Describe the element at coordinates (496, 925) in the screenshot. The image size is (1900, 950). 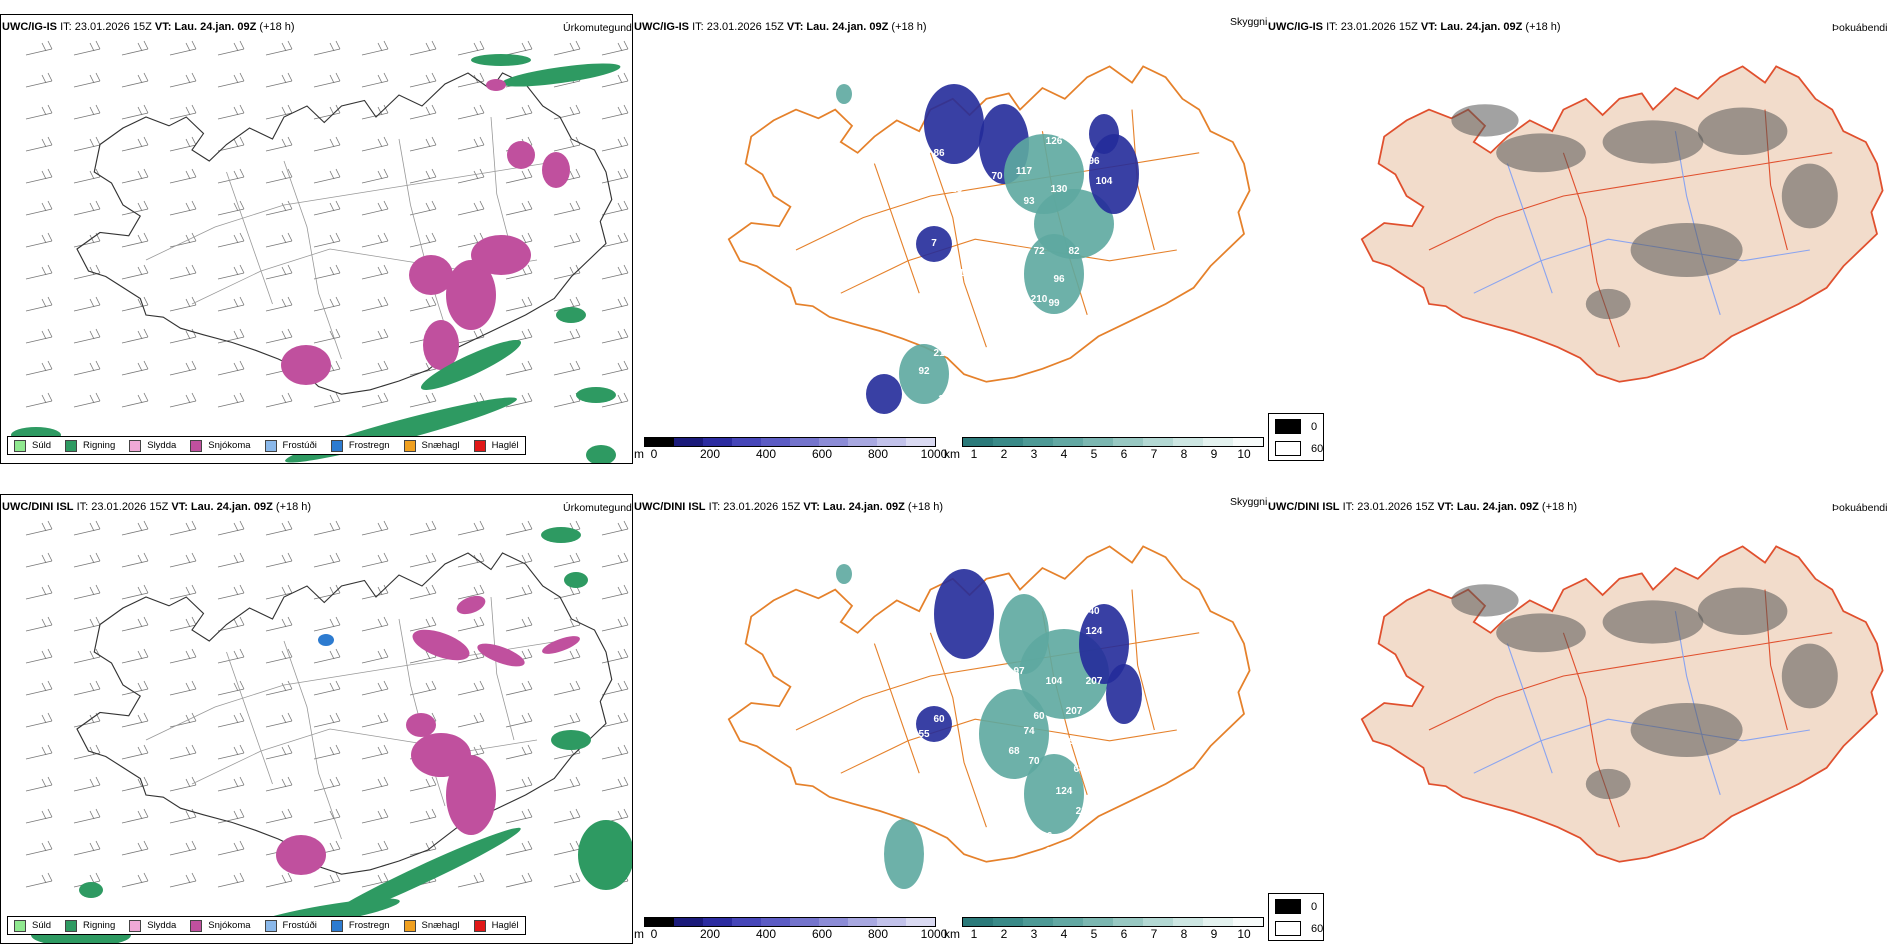
I see `precip-legend-item: Haglél` at that location.